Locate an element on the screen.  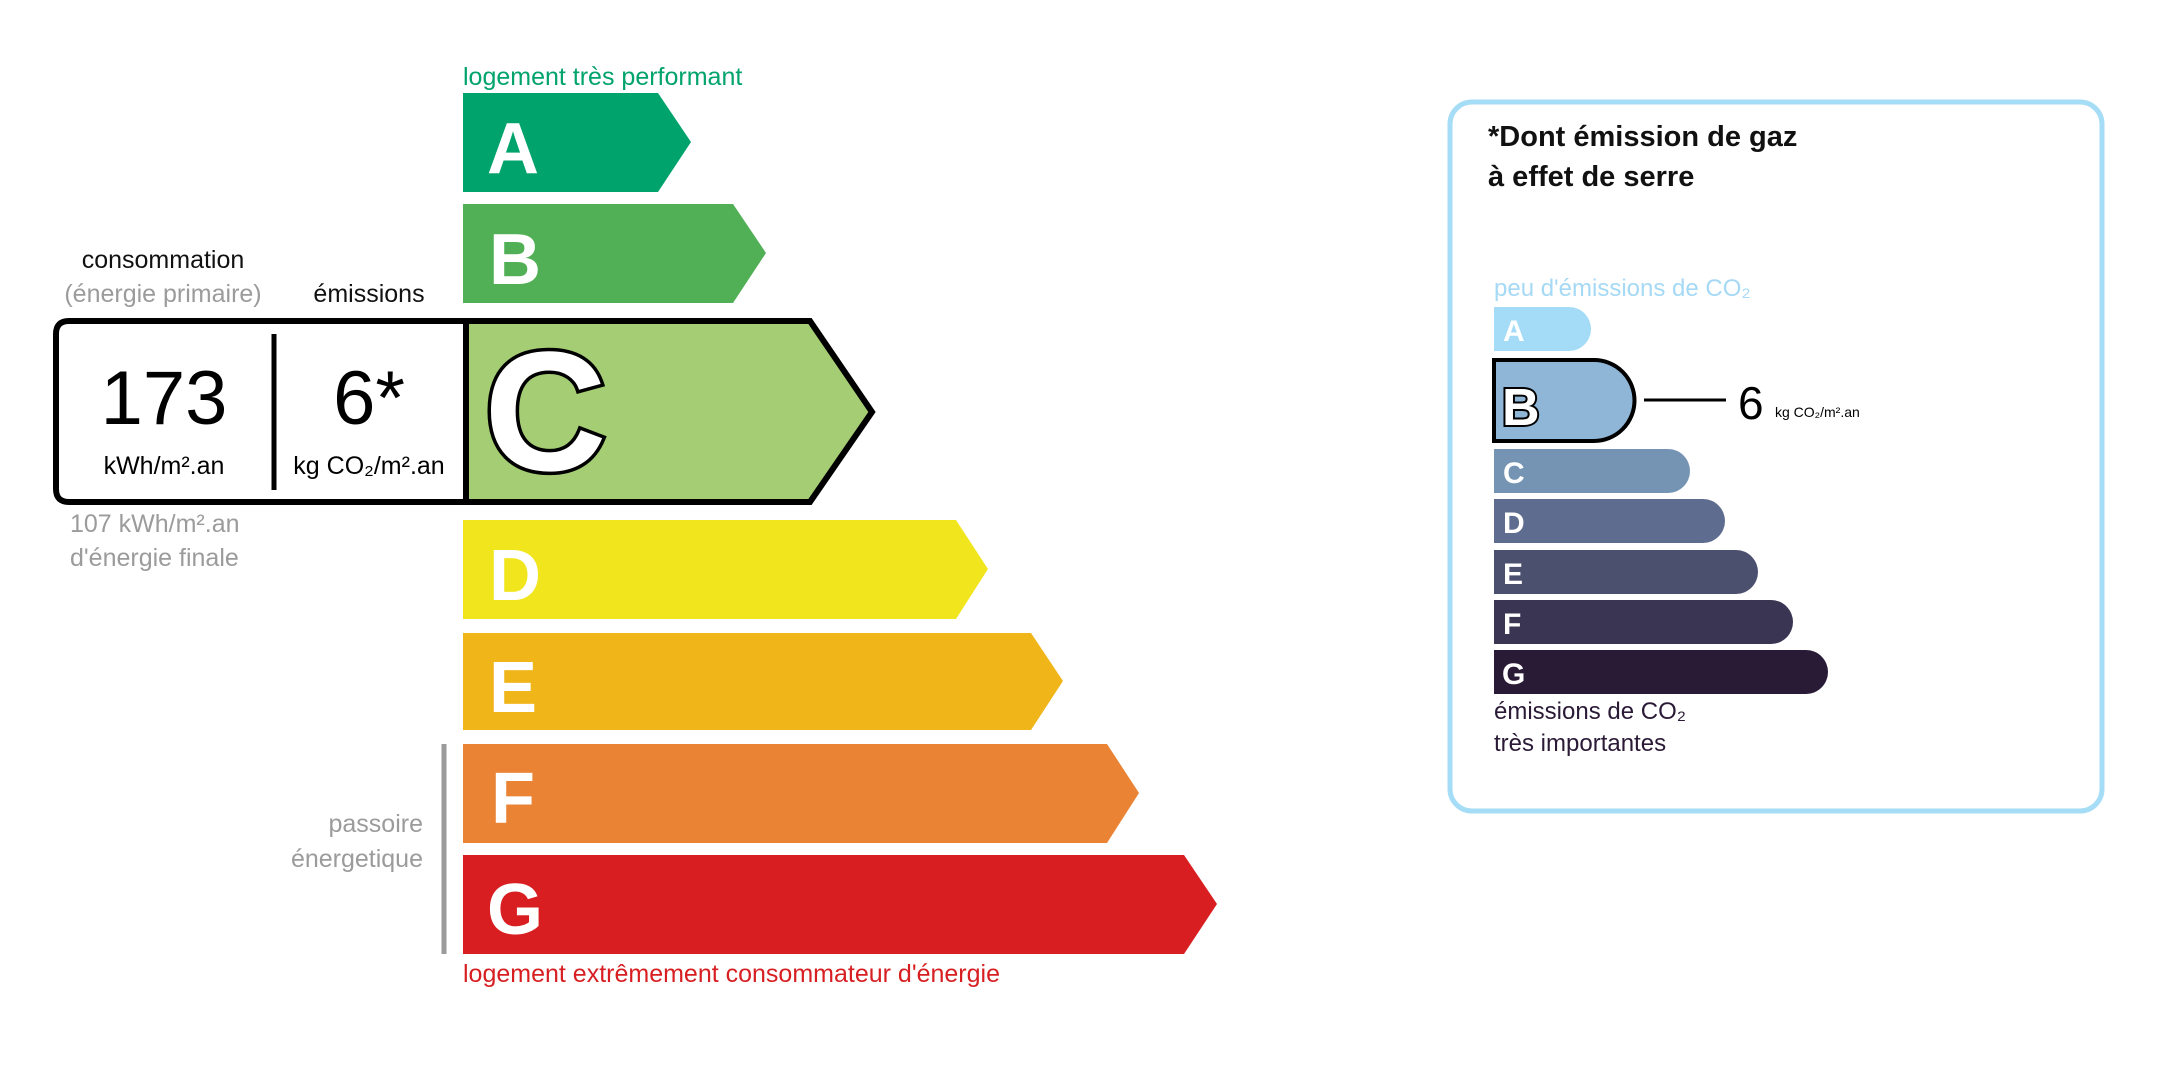
ges-class-c-bar is located at coordinates (1592, 471).